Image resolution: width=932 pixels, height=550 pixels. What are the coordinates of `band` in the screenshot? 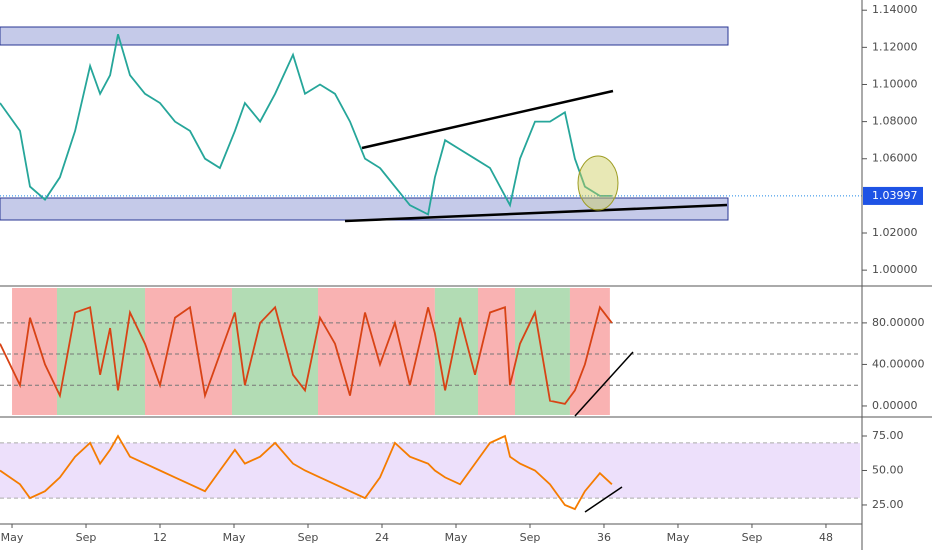 It's located at (430, 470).